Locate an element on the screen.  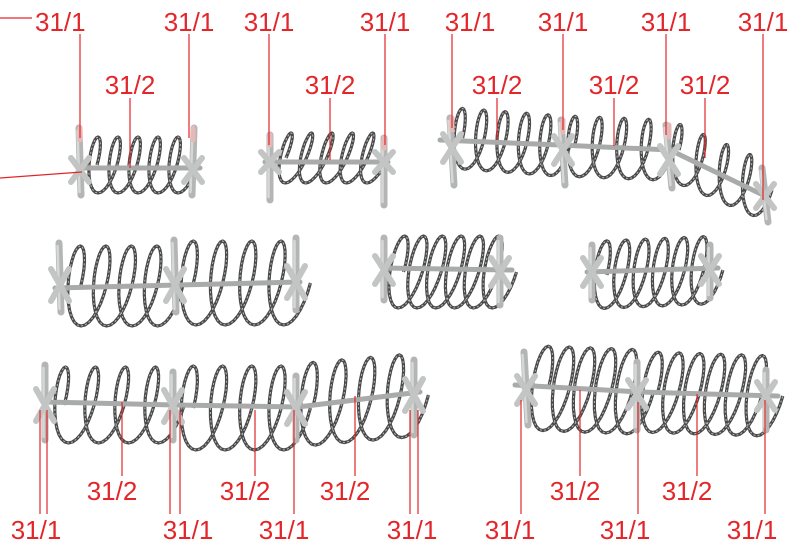
coiled-wire is located at coordinates (333, 158).